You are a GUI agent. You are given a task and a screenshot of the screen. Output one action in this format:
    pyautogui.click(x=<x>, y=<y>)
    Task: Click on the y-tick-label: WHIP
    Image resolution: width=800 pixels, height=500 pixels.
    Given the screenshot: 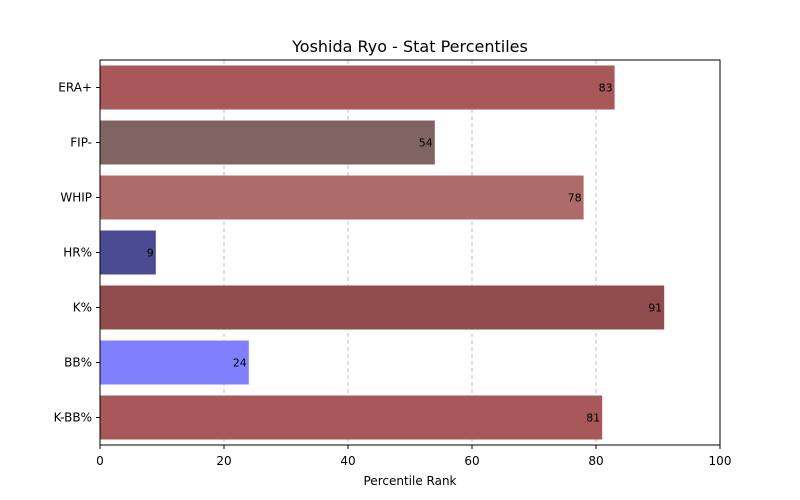 What is the action you would take?
    pyautogui.click(x=76, y=198)
    